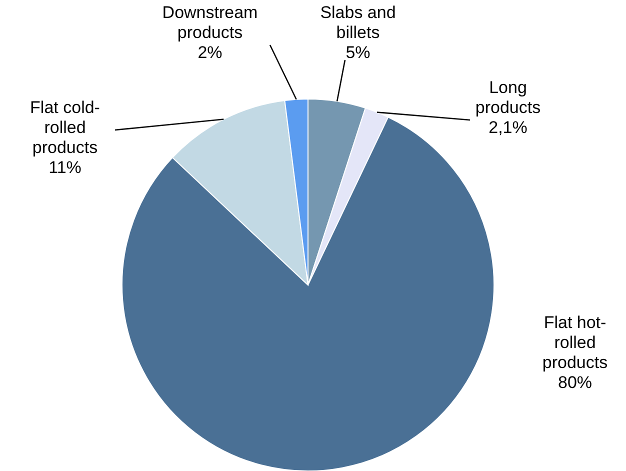 The height and width of the screenshot is (471, 626). Describe the element at coordinates (358, 52) in the screenshot. I see `data-label: 5%` at that location.